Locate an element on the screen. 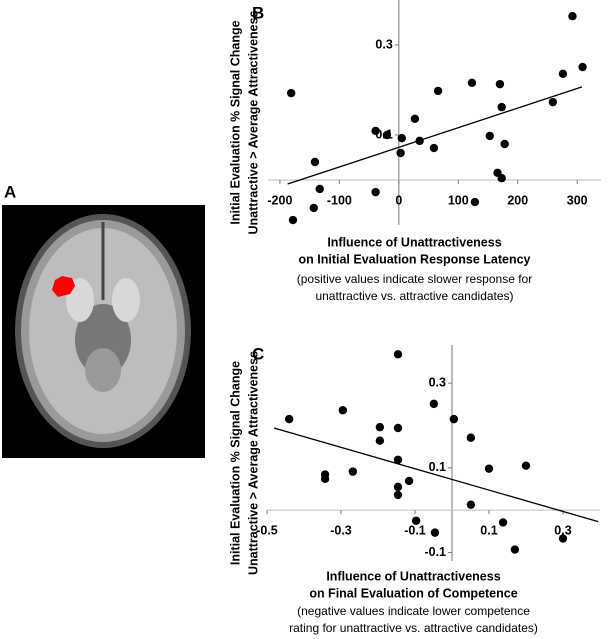  x-tick-label: 0 is located at coordinates (398, 200).